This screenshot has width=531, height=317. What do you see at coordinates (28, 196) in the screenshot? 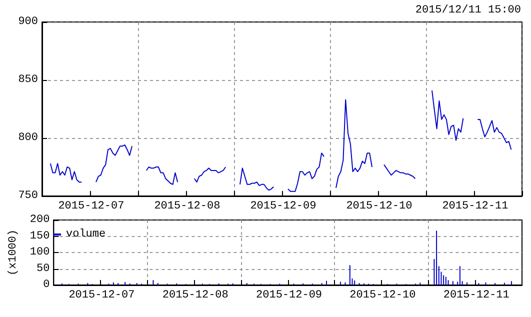
I see `y-tick-label: 750` at bounding box center [28, 196].